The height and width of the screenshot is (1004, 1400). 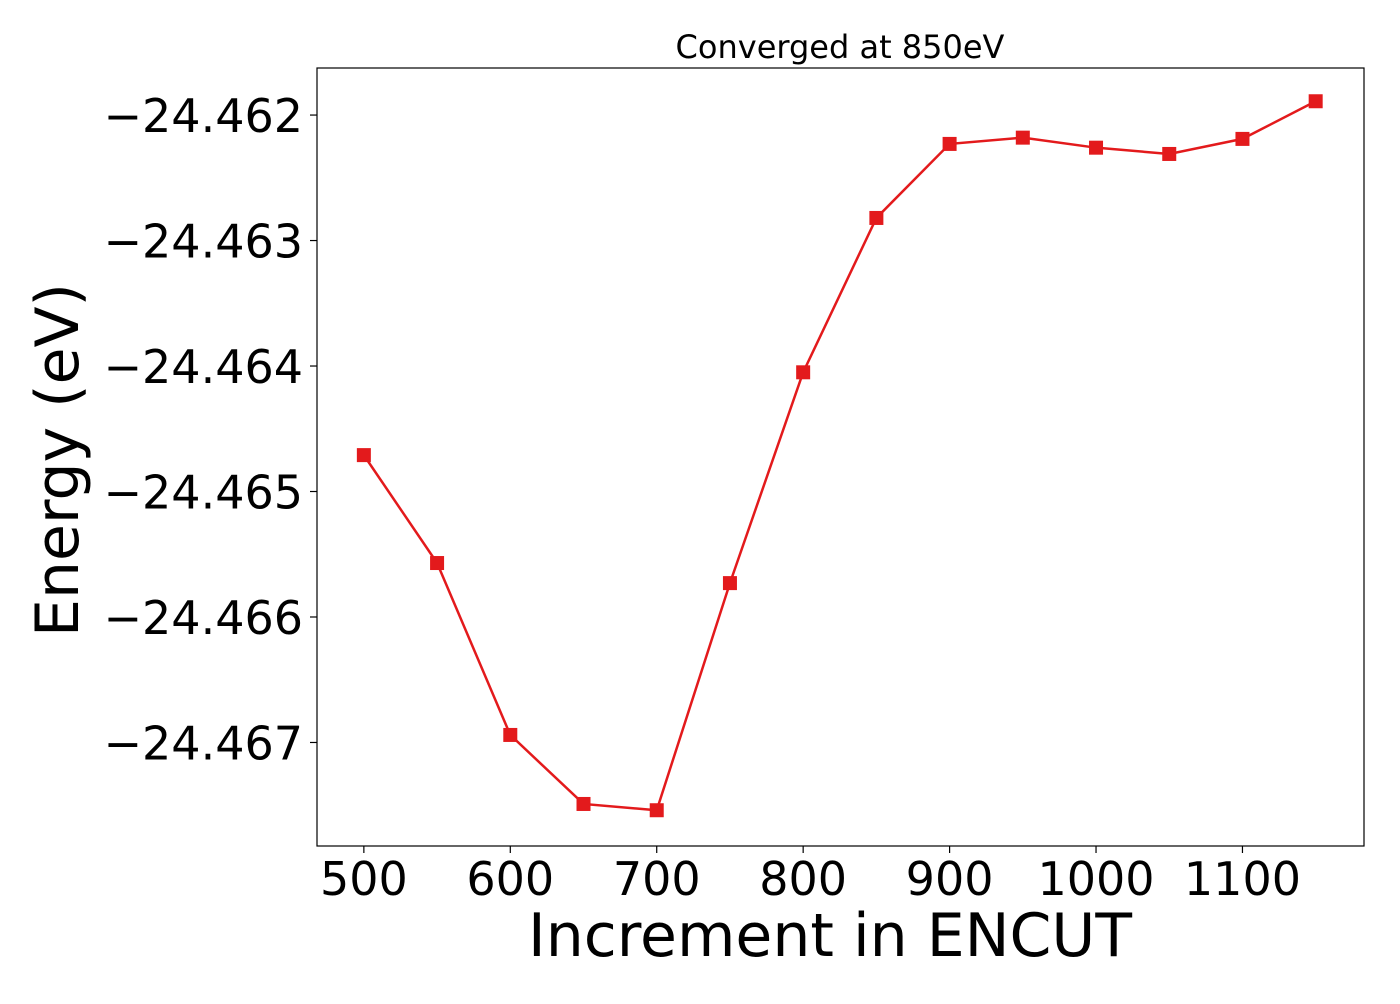 I want to click on x-tick-label: 1100, so click(x=1242, y=879).